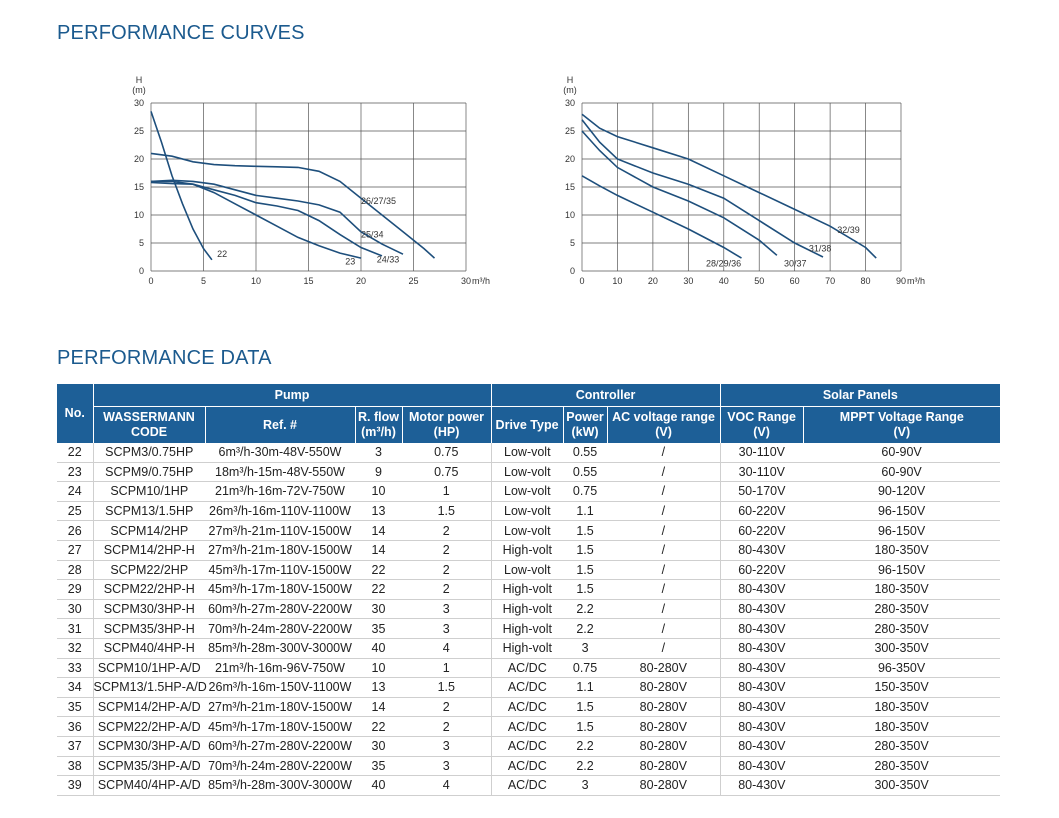 The height and width of the screenshot is (818, 1059). What do you see at coordinates (447, 648) in the screenshot?
I see `cell-motor: 4` at bounding box center [447, 648].